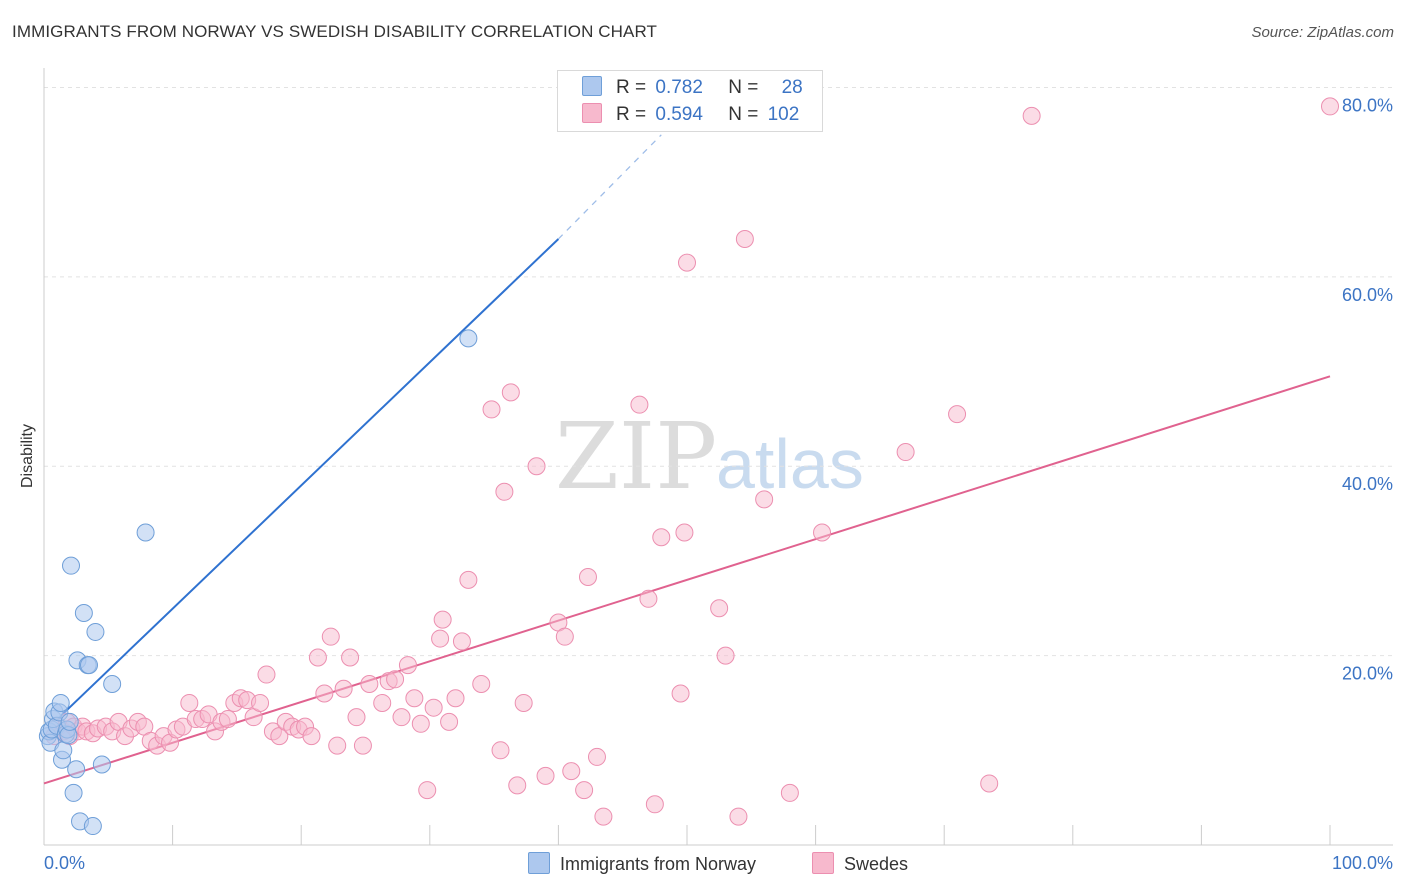 The width and height of the screenshot is (1406, 892). I want to click on x-tick-label-max: 100.0%, so click(1362, 863).